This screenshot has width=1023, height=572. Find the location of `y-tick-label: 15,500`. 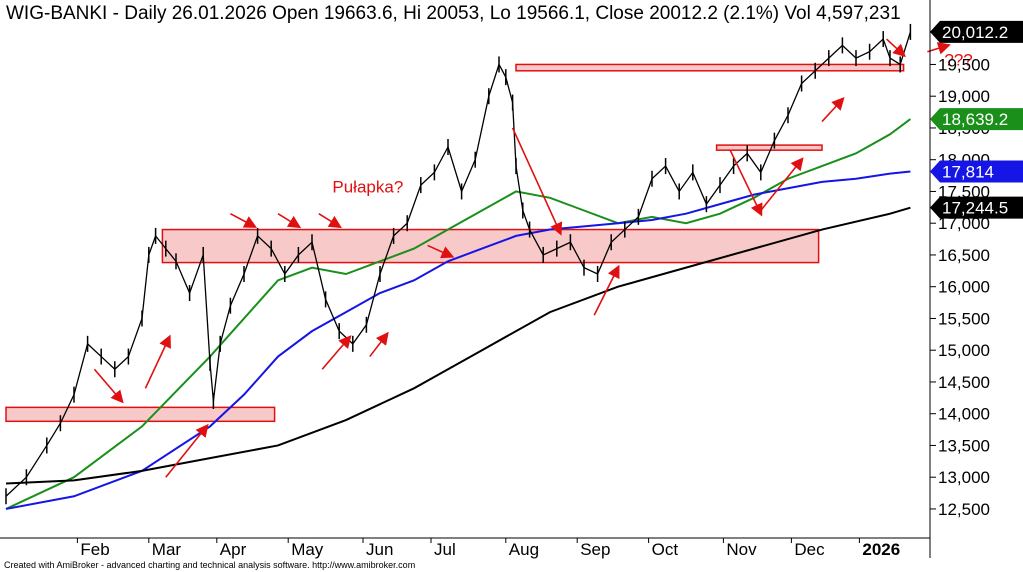

y-tick-label: 15,500 is located at coordinates (964, 318).